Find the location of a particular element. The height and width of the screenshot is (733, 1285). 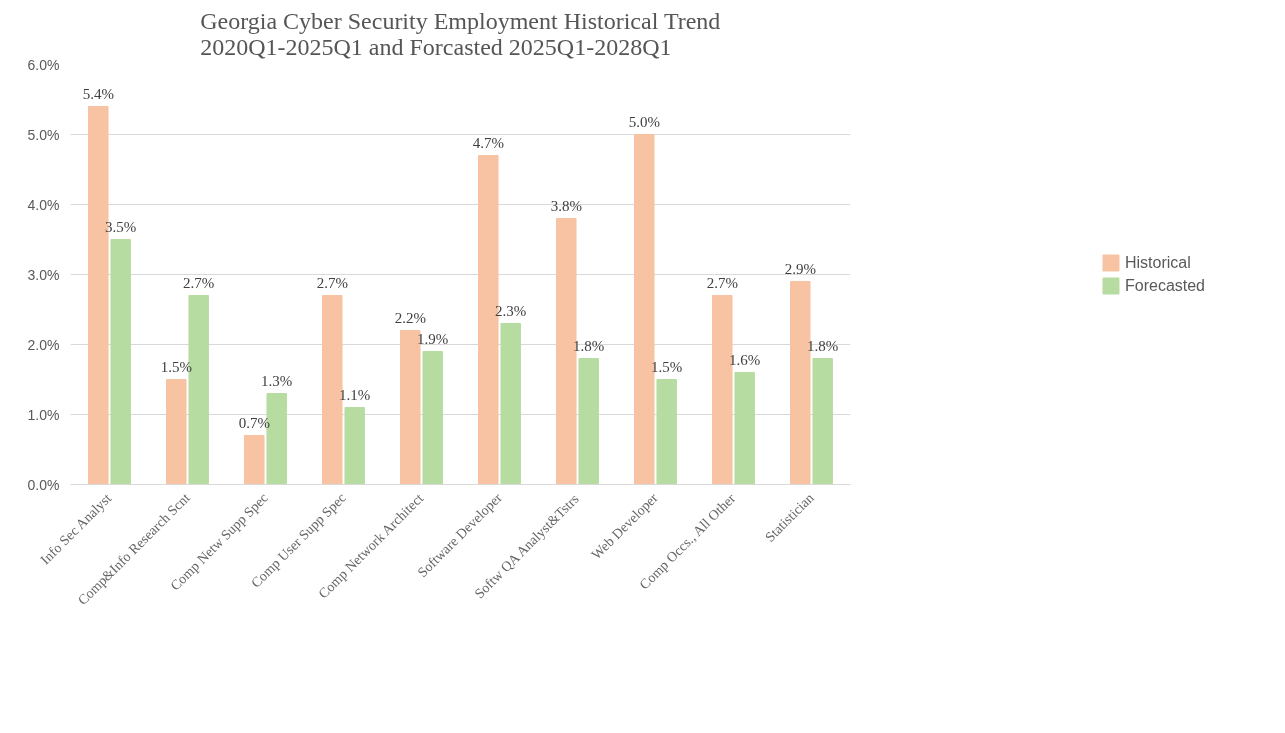

data-label: 5.4% is located at coordinates (98, 93).